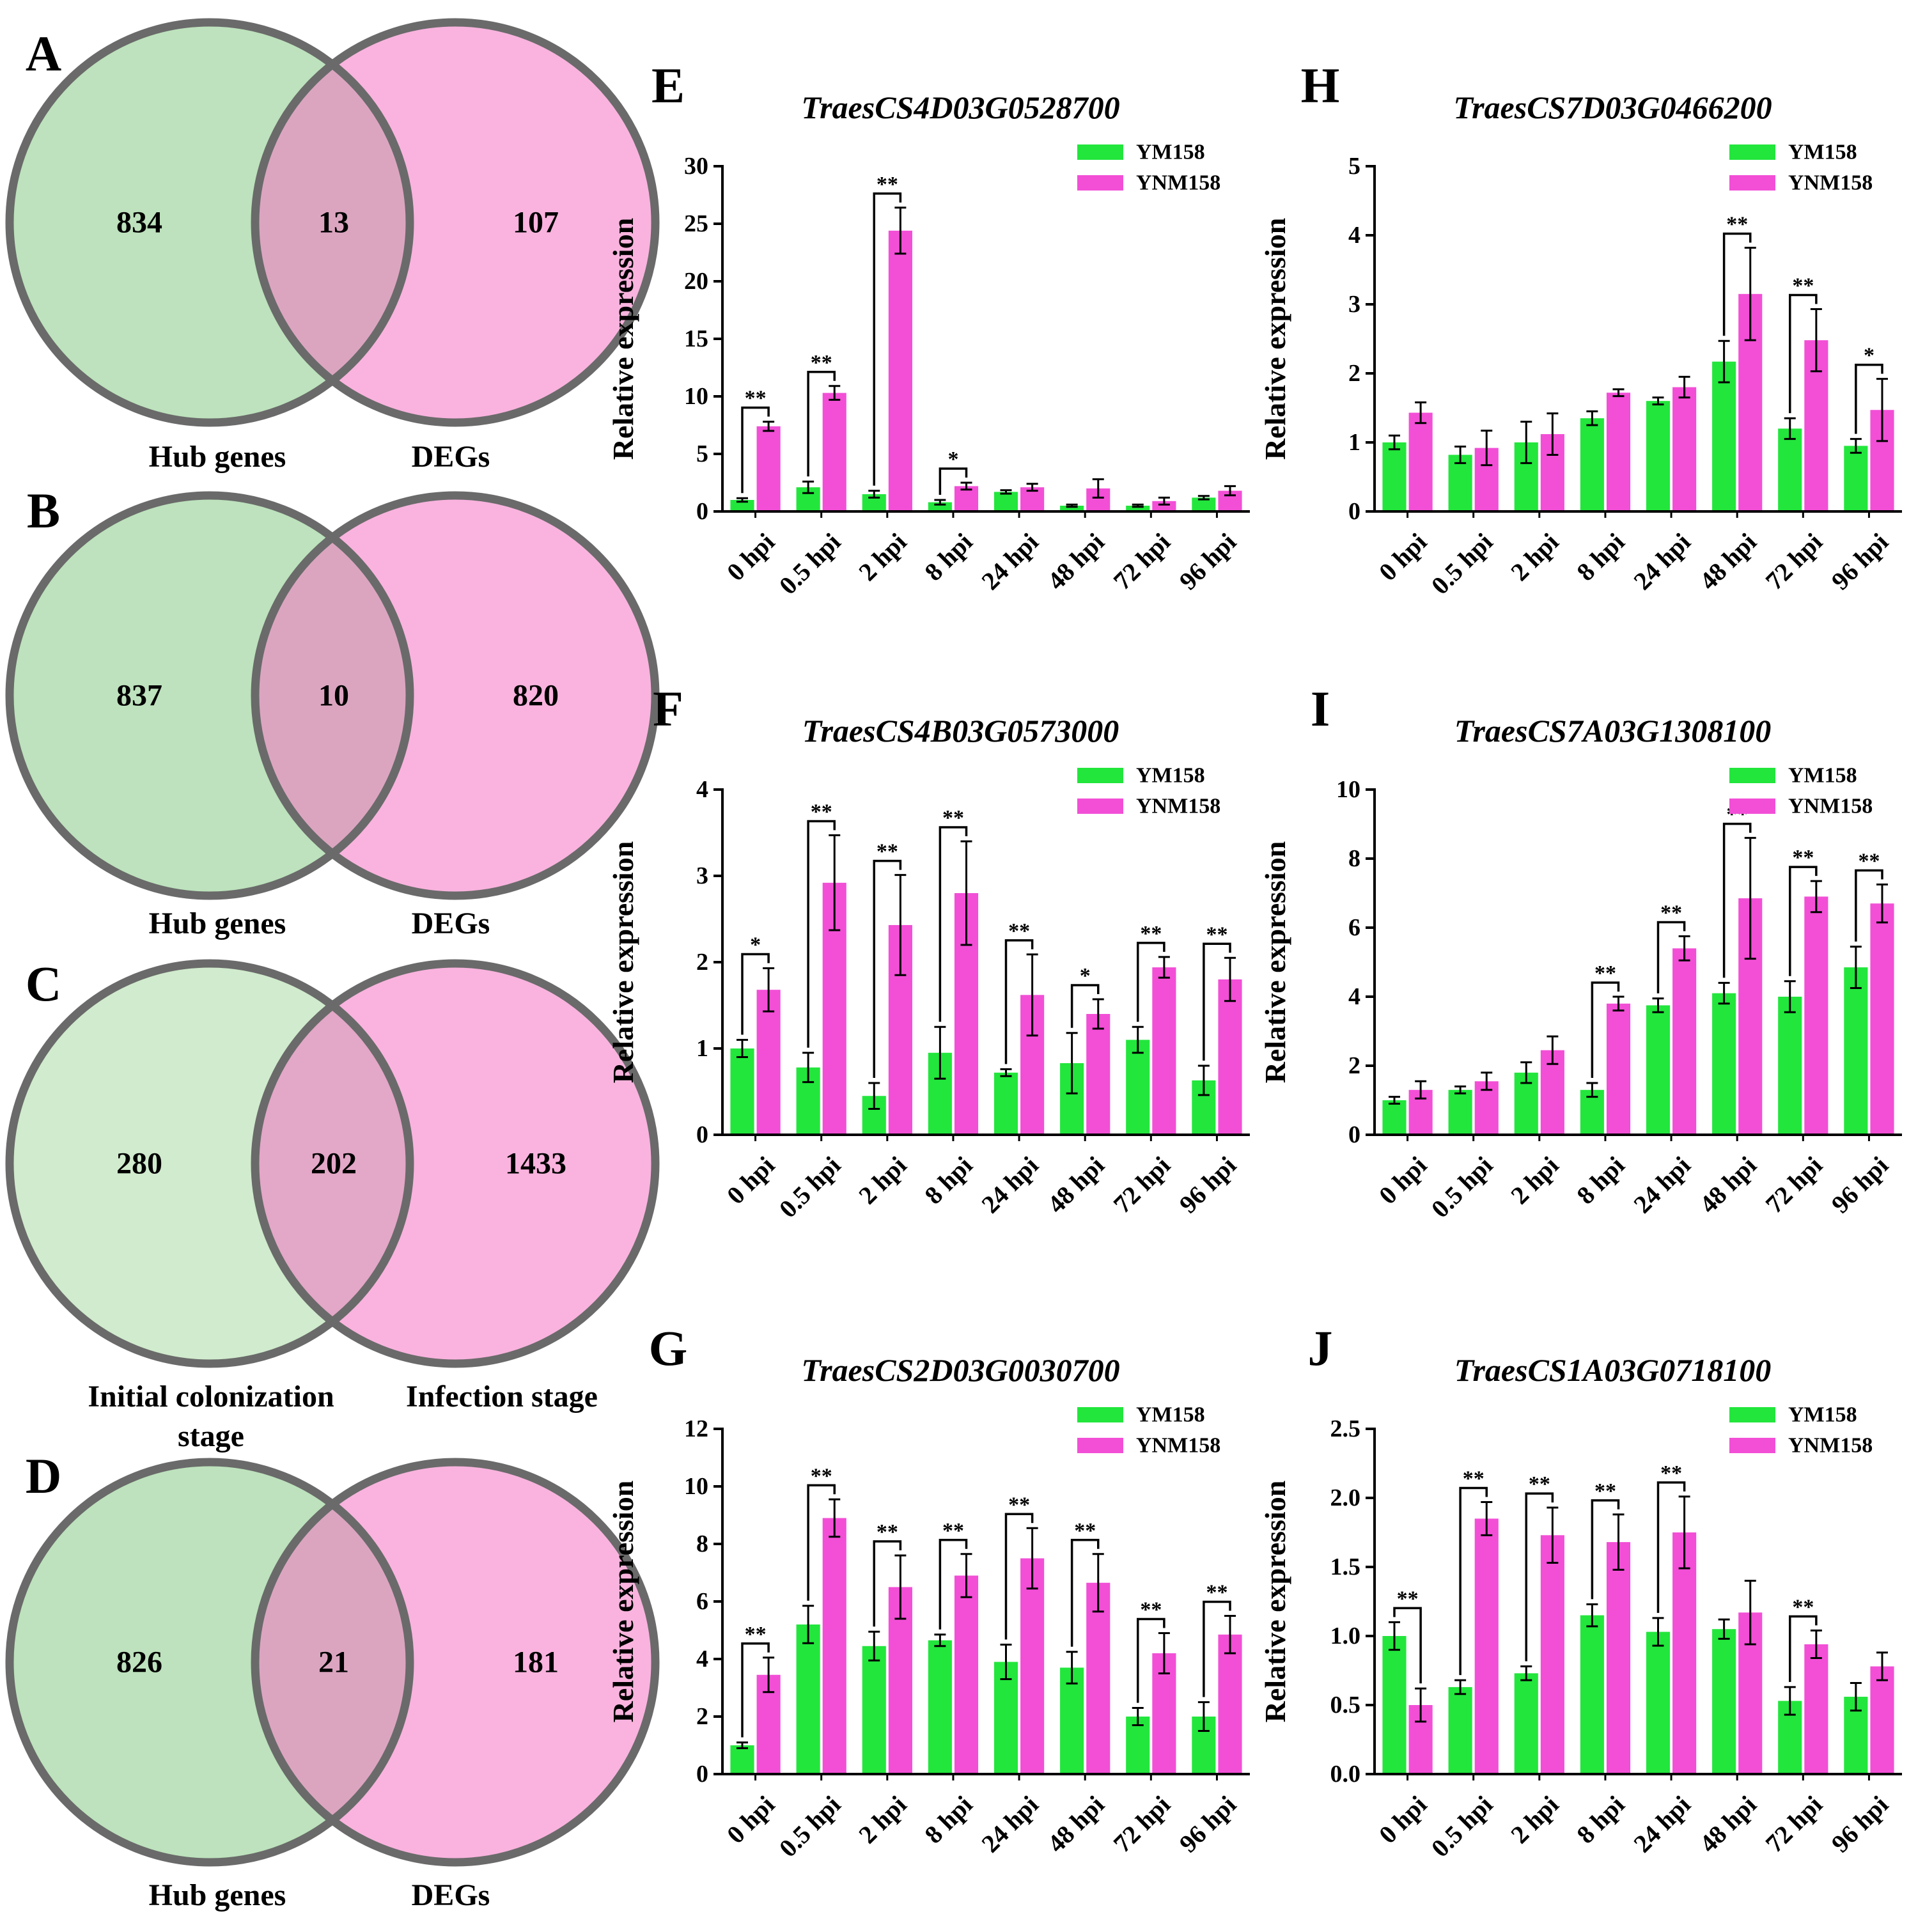  Describe the element at coordinates (1320, 85) in the screenshot. I see `panel-letter: H` at that location.